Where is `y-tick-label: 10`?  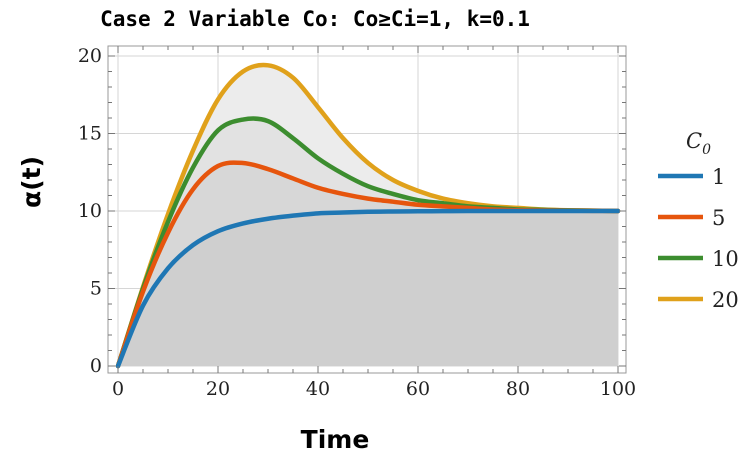 y-tick-label: 10 is located at coordinates (90, 211).